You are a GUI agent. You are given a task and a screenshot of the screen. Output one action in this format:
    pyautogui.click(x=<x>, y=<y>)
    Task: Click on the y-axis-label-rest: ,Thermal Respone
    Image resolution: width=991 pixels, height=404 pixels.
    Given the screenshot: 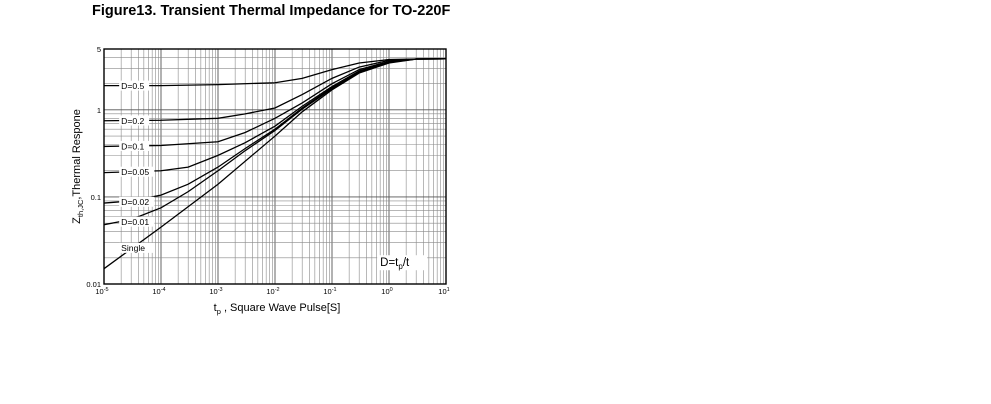 What is the action you would take?
    pyautogui.click(x=77, y=154)
    